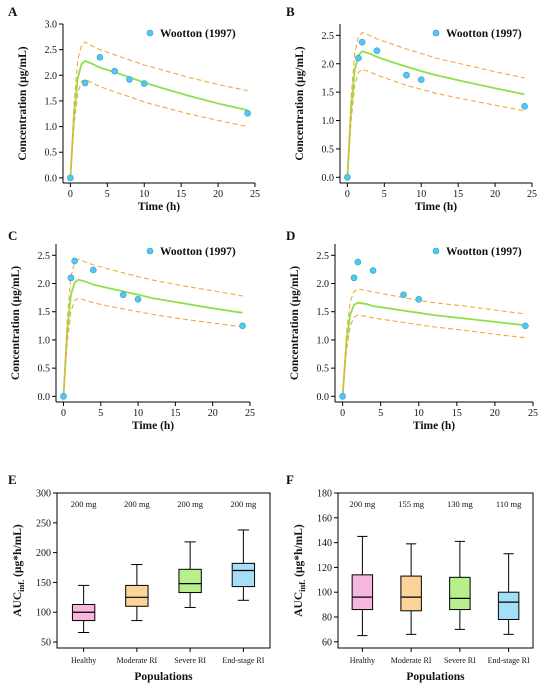 This screenshot has width=550, height=692. Describe the element at coordinates (328, 36) in the screenshot. I see `y-tick-label-b: 2.5` at that location.